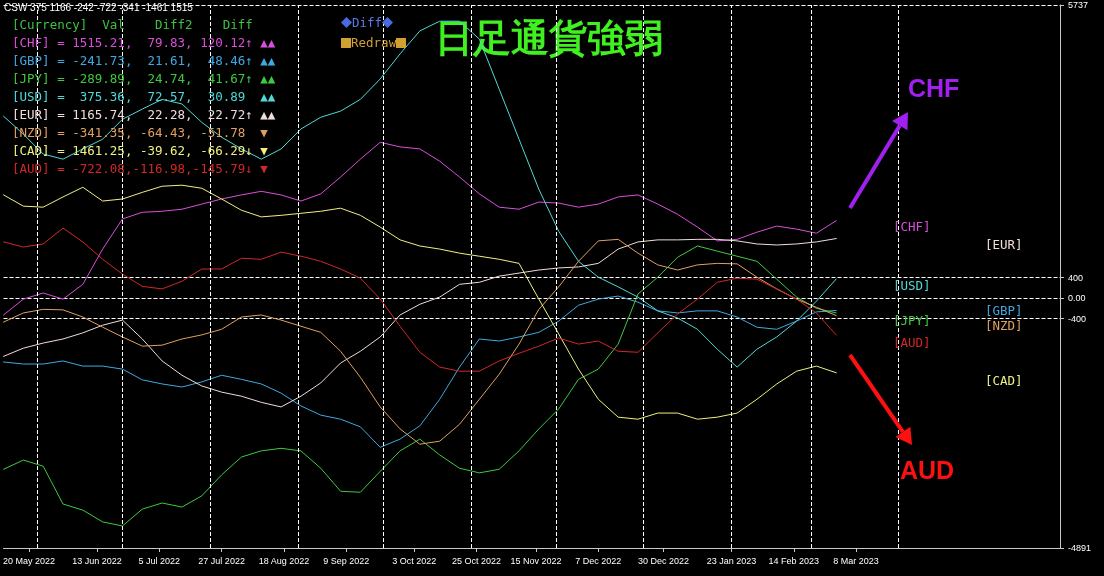  I want to click on x-tick-label: 25 Oct 2022, so click(477, 560).